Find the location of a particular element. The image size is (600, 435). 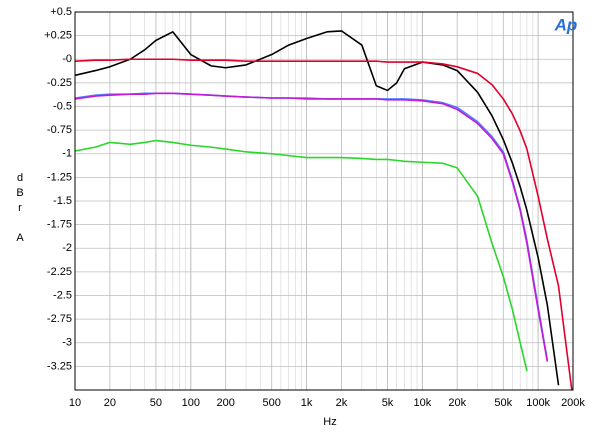

x-tick-label: 200 is located at coordinates (225, 403).